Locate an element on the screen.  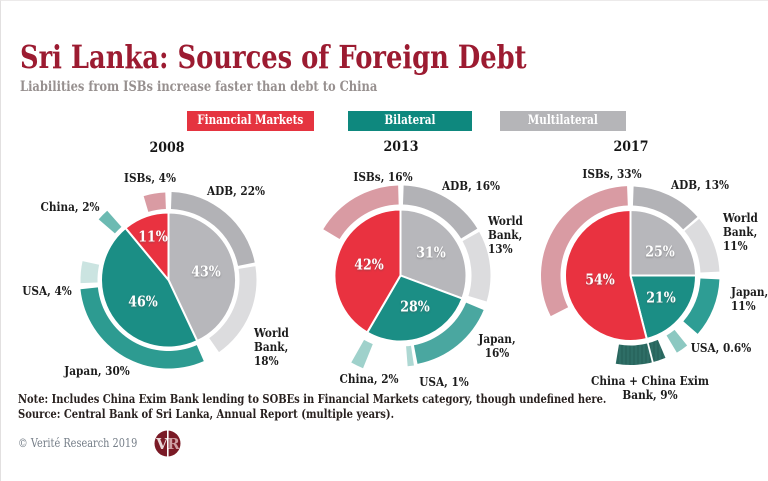
pie-2017-inner-multilateral is located at coordinates (663, 243).